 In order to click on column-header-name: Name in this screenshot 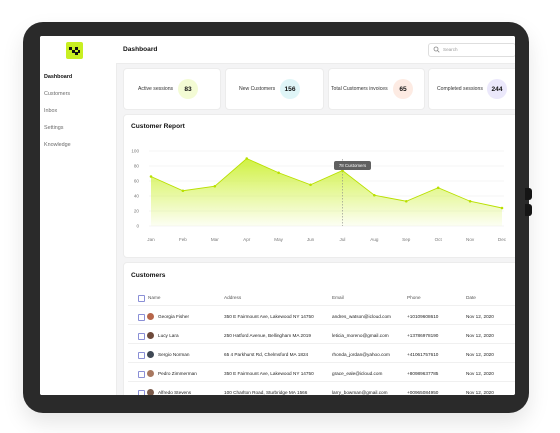, I will do `click(154, 297)`.